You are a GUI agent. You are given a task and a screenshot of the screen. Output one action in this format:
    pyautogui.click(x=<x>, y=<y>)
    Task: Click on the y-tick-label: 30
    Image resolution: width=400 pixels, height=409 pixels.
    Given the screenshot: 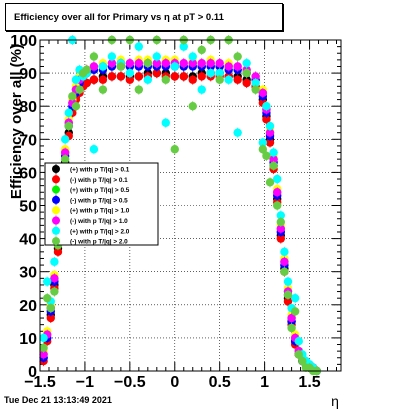 What is the action you would take?
    pyautogui.click(x=28, y=273)
    